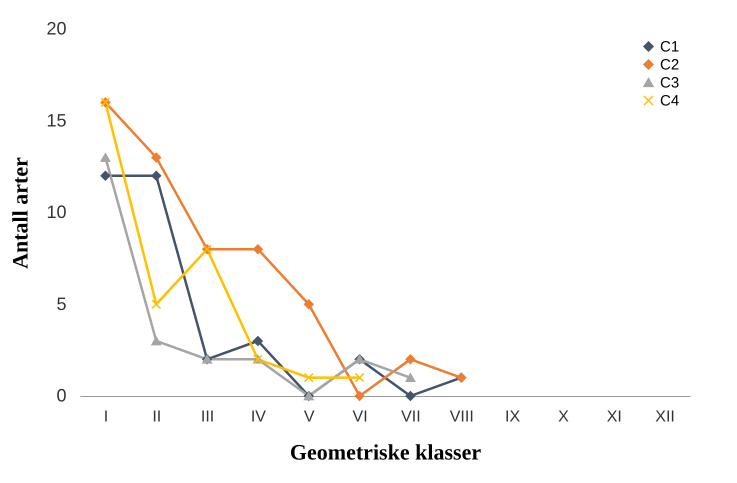 This screenshot has height=483, width=737. I want to click on x-tick-label: V, so click(309, 417).